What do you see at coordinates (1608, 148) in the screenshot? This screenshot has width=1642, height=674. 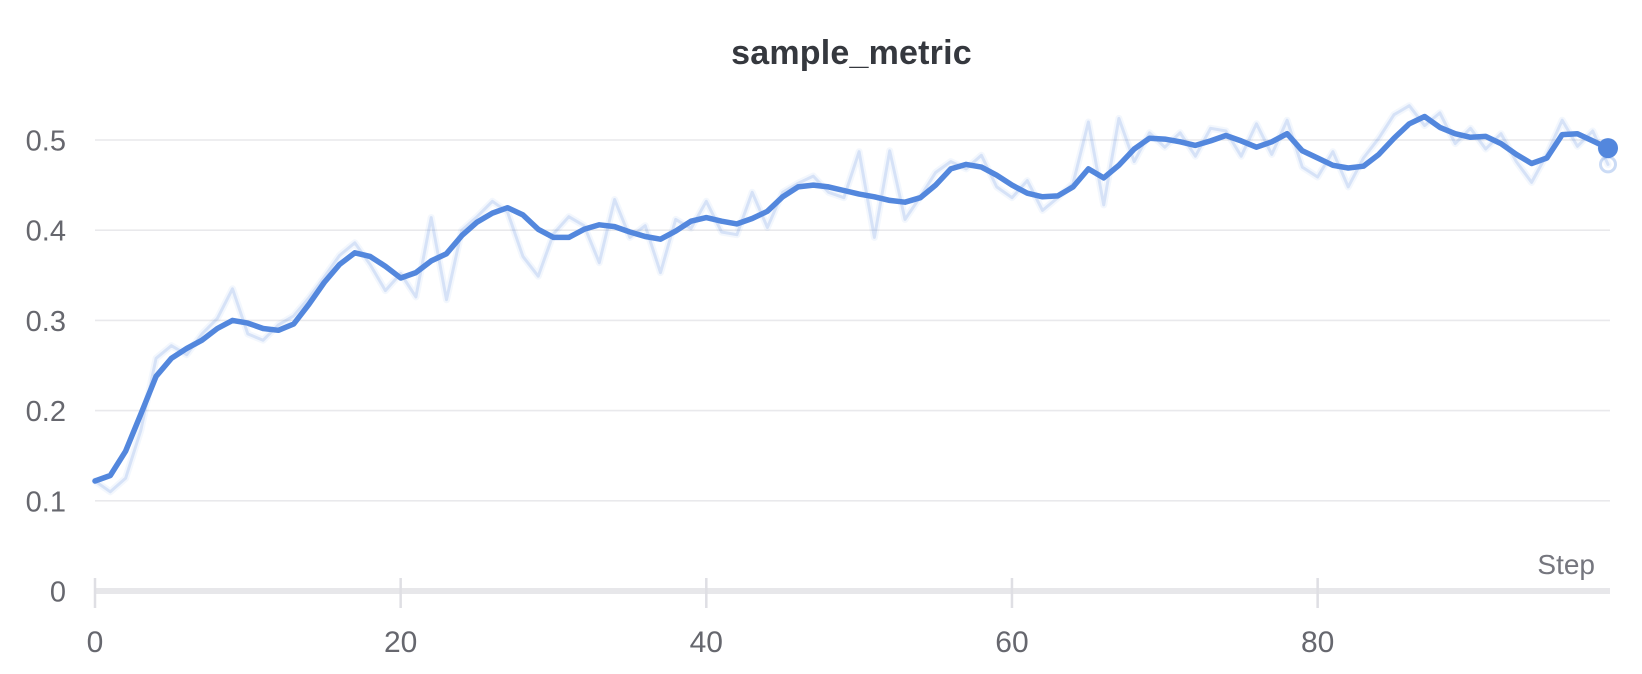 I see `last-point-marker` at bounding box center [1608, 148].